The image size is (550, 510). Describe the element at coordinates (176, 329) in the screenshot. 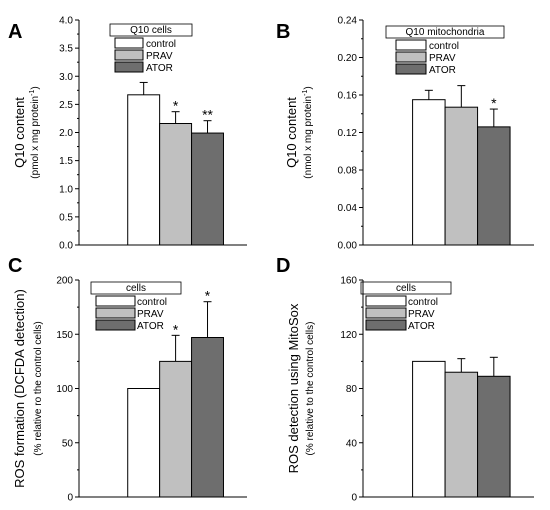

I see `panel-c-significance-prav: *` at that location.